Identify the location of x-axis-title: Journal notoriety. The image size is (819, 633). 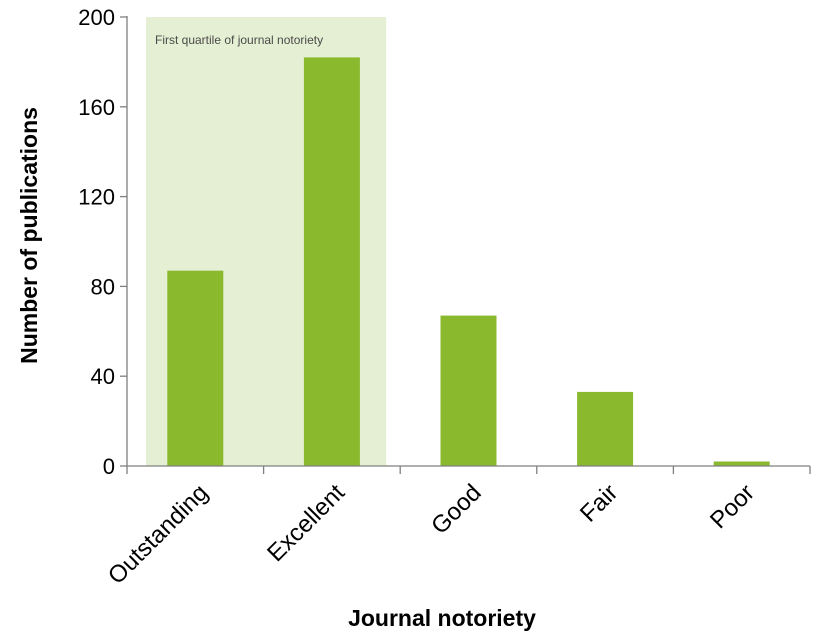
(442, 618).